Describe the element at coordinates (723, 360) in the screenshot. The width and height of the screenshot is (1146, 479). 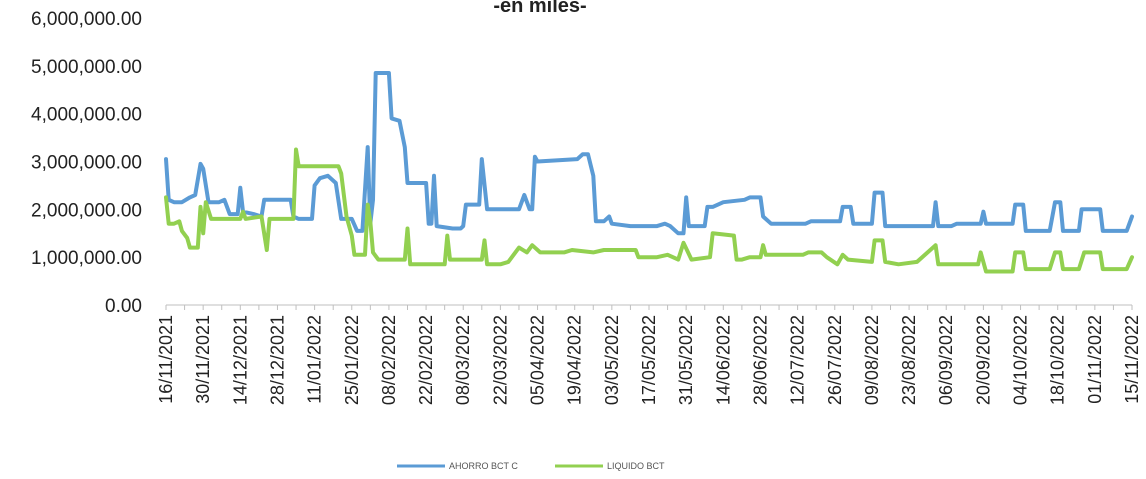
I see `x-tick-label: 14/06/2022` at that location.